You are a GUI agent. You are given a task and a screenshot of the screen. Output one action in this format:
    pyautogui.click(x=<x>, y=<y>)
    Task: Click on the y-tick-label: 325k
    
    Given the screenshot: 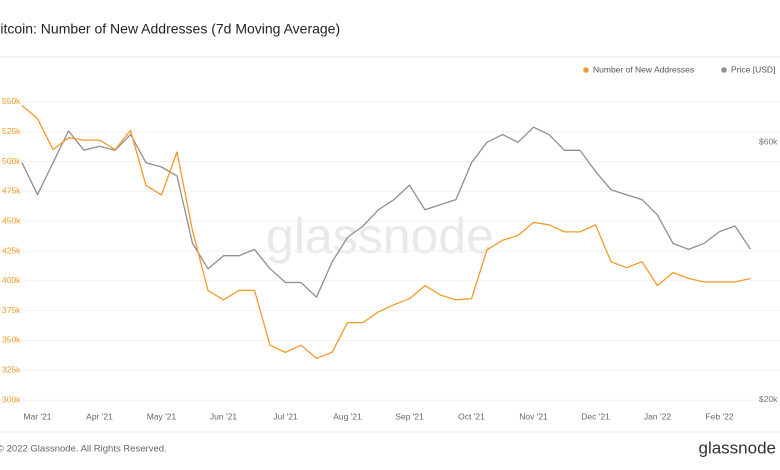 What is the action you would take?
    pyautogui.click(x=11, y=370)
    